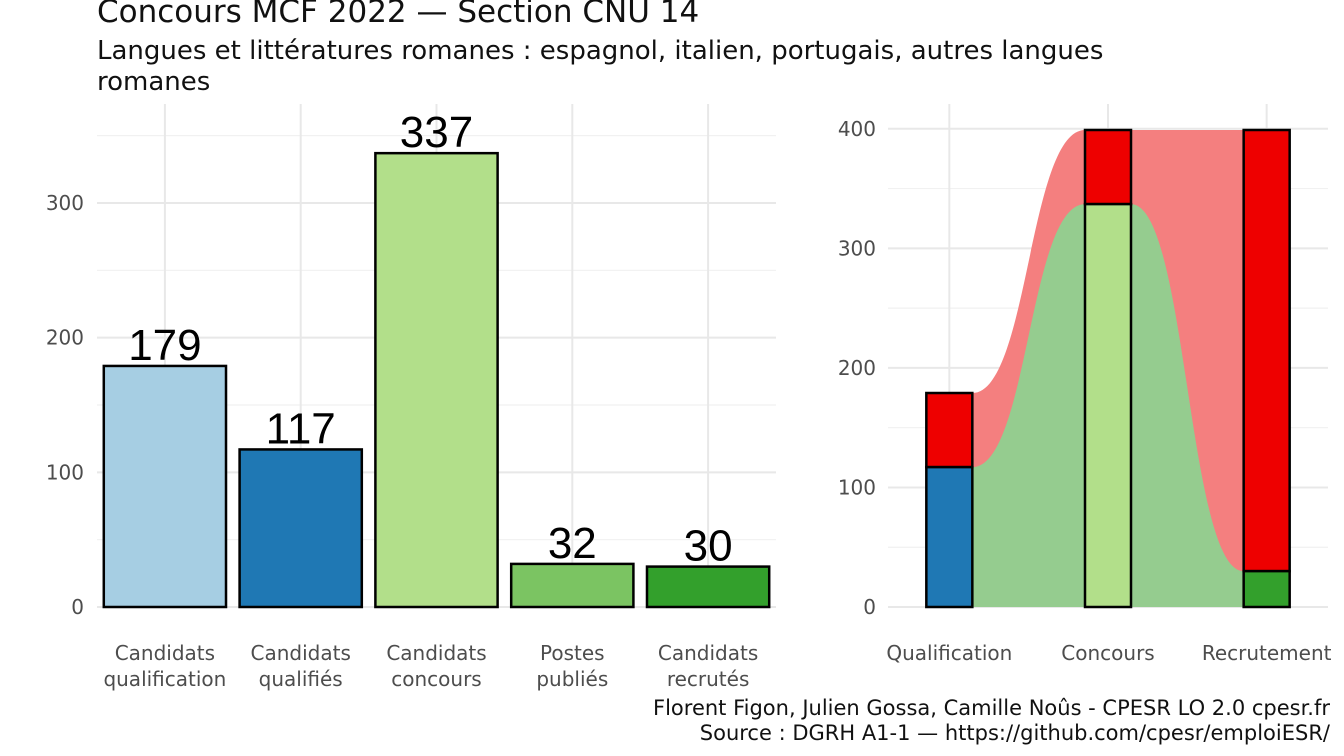 The width and height of the screenshot is (1344, 756). I want to click on x-tick-label: Recrutement, so click(1267, 653).